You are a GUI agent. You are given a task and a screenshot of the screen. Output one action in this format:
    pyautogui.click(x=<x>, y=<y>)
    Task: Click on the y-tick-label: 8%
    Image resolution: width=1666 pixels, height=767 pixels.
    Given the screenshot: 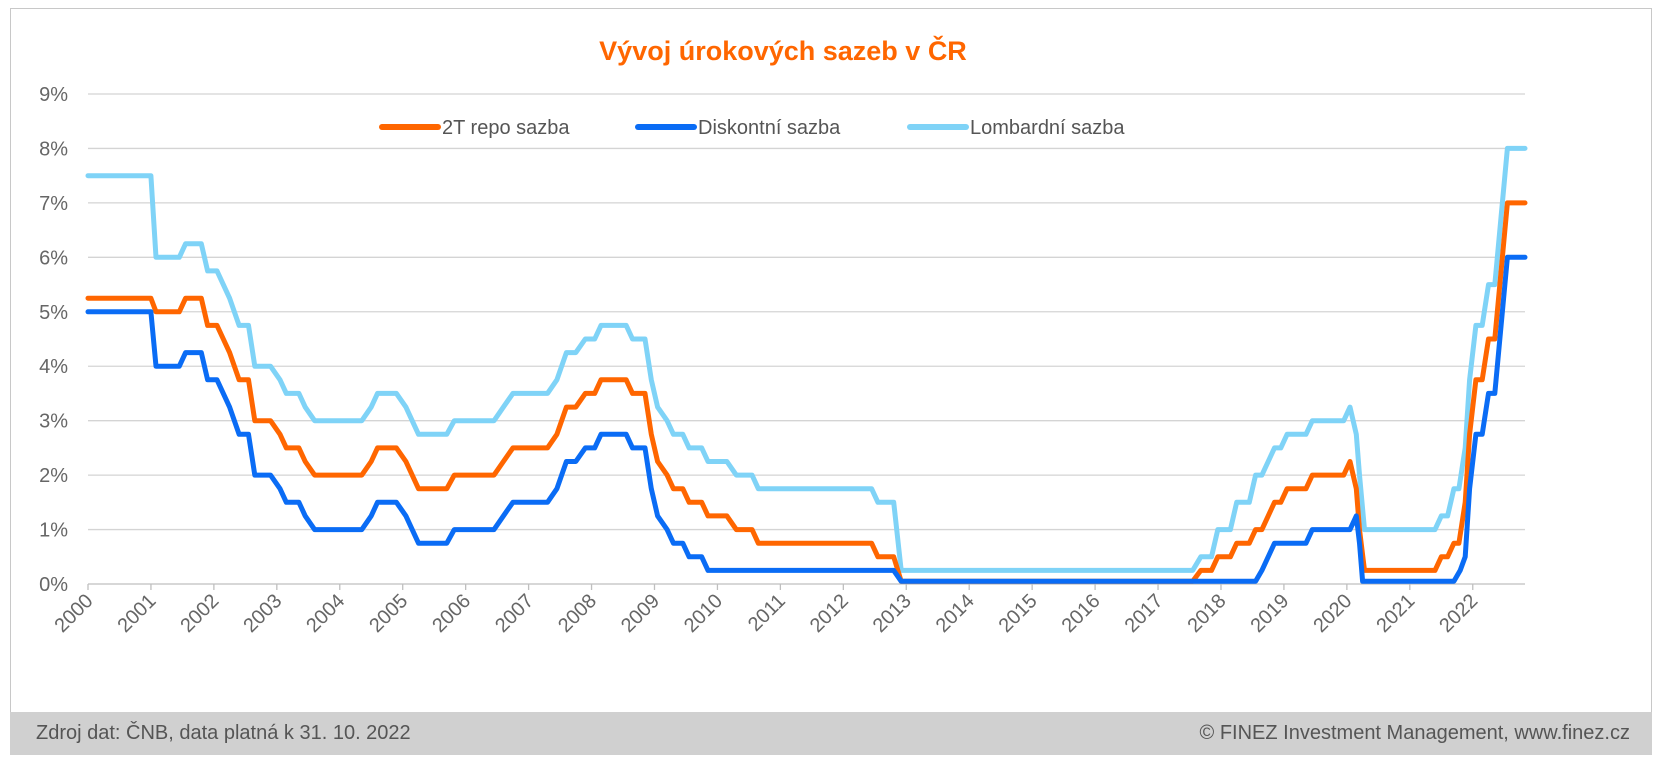 What is the action you would take?
    pyautogui.click(x=53, y=149)
    